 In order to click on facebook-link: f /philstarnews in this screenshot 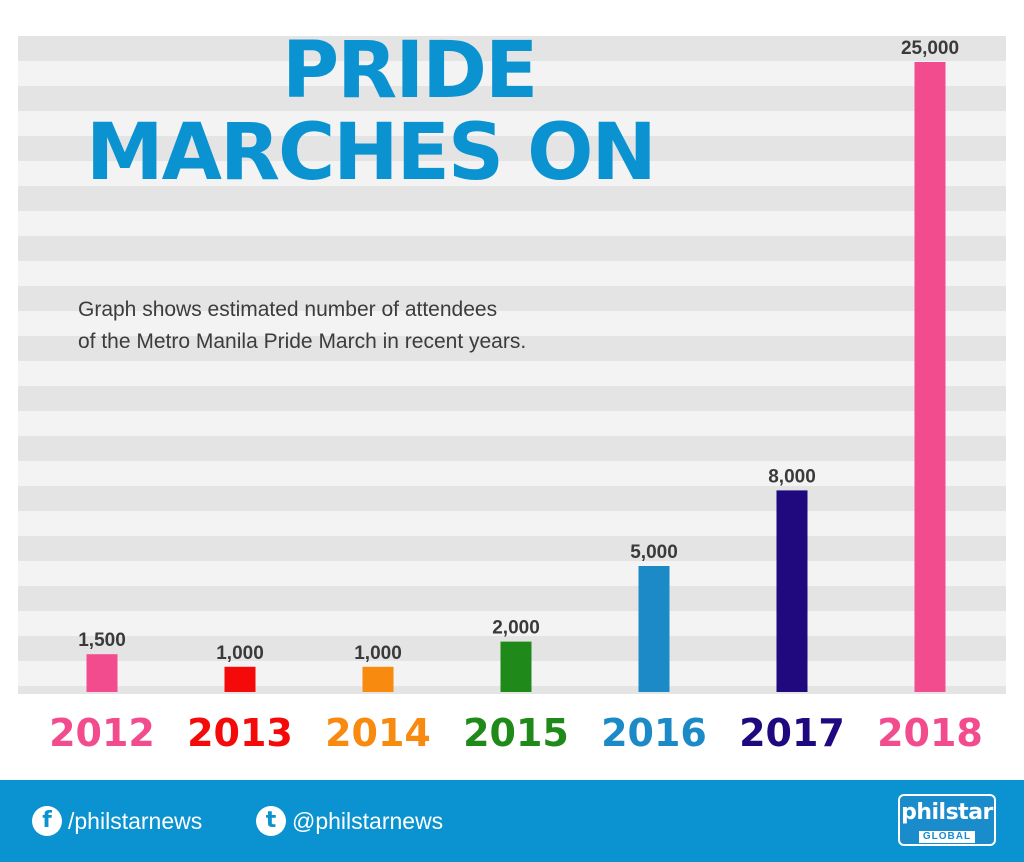, I will do `click(117, 821)`.